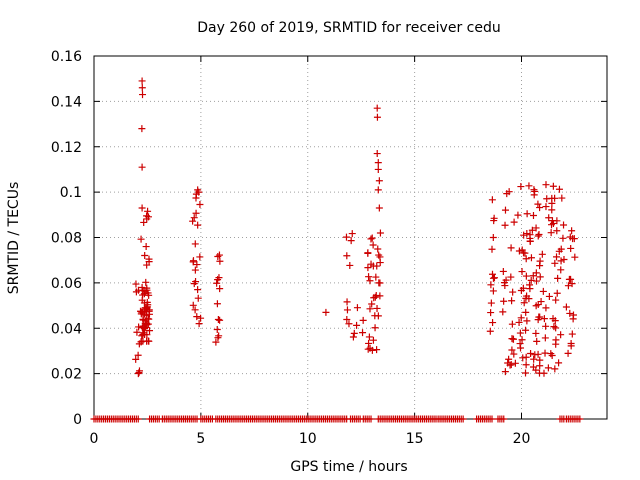 Image resolution: width=640 pixels, height=480 pixels. Describe the element at coordinates (308, 439) in the screenshot. I see `x-tick-label: 10` at that location.